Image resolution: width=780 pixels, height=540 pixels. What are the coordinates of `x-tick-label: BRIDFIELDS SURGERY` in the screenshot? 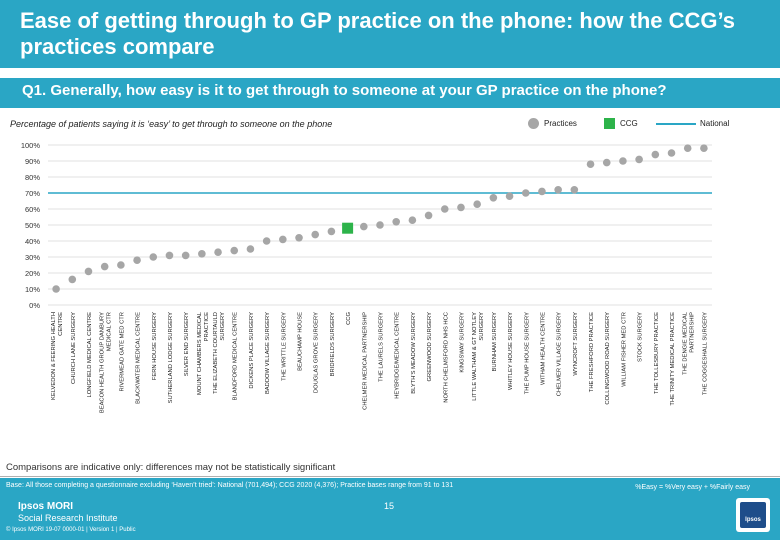 It's located at (333, 344).